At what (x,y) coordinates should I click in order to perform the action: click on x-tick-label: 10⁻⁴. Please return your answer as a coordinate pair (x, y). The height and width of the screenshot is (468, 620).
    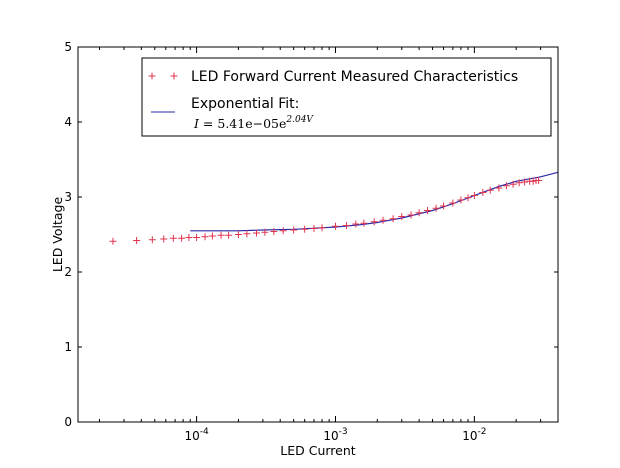
    Looking at the image, I should click on (196, 435).